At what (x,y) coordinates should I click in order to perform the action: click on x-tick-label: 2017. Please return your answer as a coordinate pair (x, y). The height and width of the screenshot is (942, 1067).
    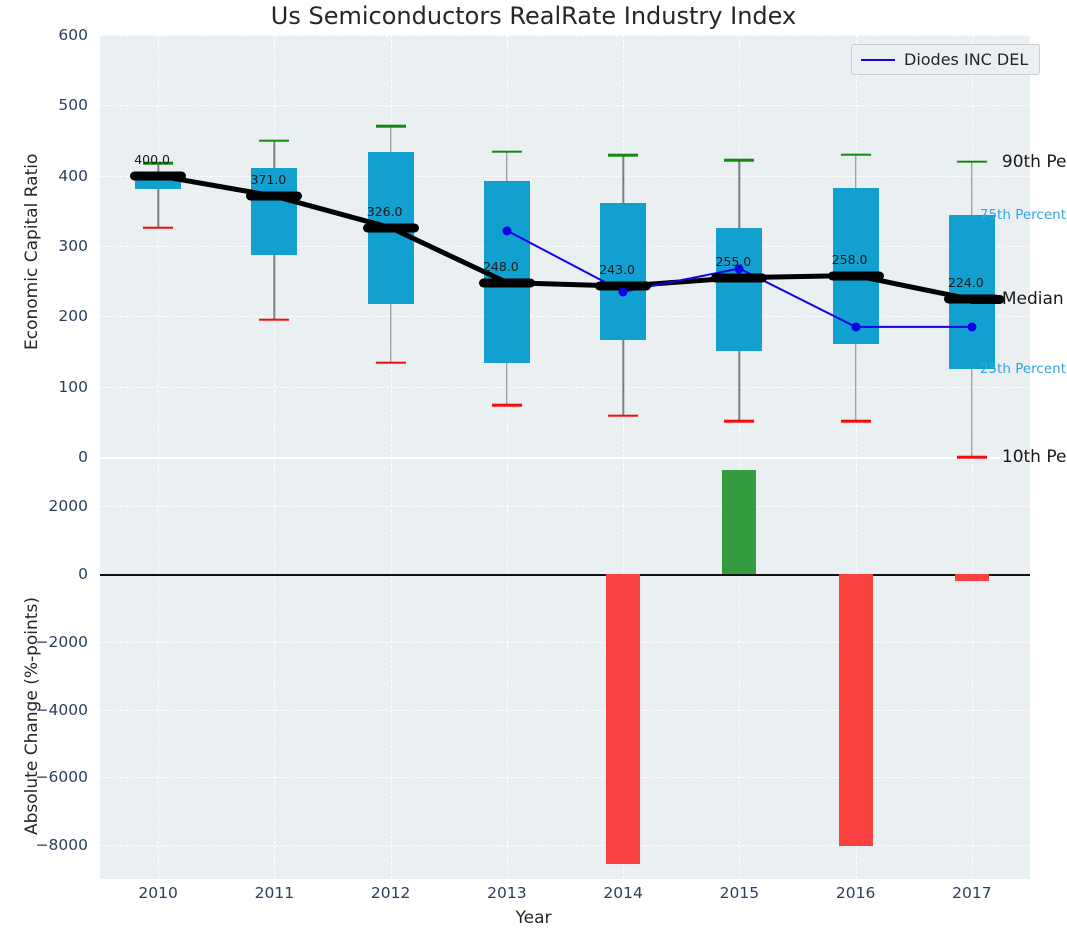
    Looking at the image, I should click on (972, 893).